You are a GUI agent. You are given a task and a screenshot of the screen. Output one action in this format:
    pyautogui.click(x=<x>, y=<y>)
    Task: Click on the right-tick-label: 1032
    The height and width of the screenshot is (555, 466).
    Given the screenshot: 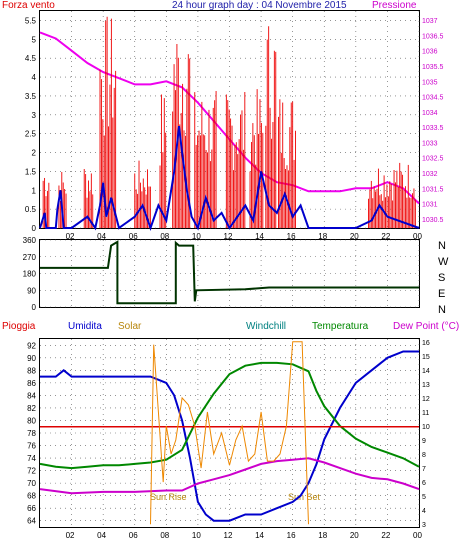 What is the action you would take?
    pyautogui.click(x=430, y=174)
    